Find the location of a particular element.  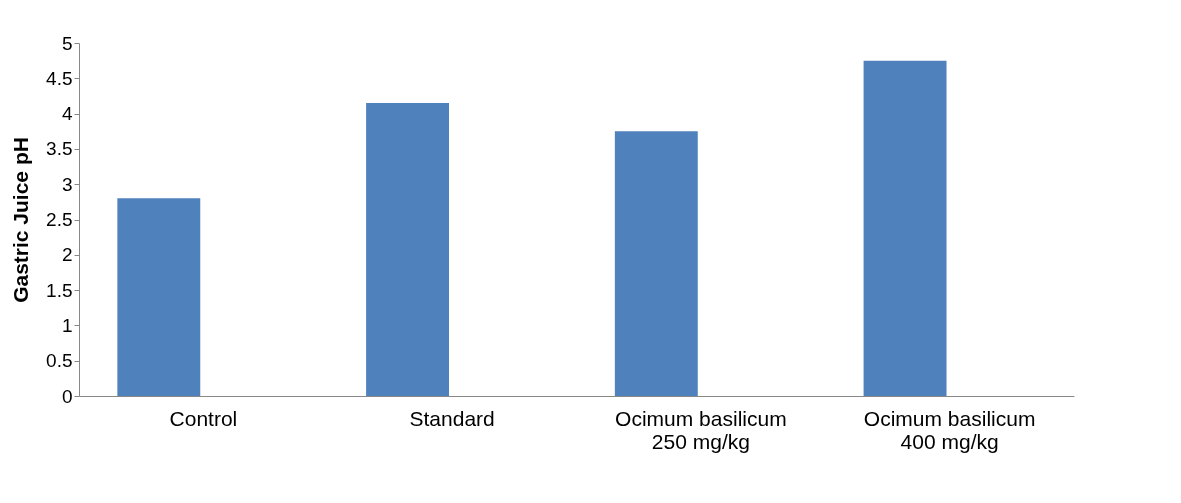

y-tick-label: 2 is located at coordinates (67, 255).